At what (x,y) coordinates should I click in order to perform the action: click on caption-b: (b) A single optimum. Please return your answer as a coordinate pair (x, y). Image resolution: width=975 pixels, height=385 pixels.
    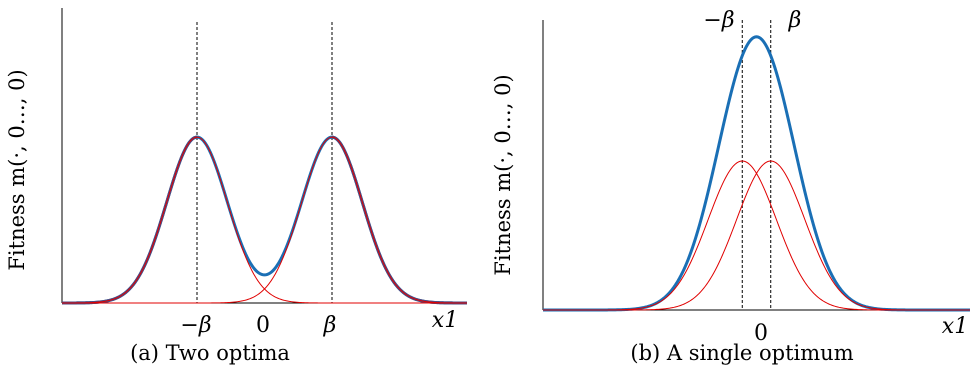
    Looking at the image, I should click on (741, 353).